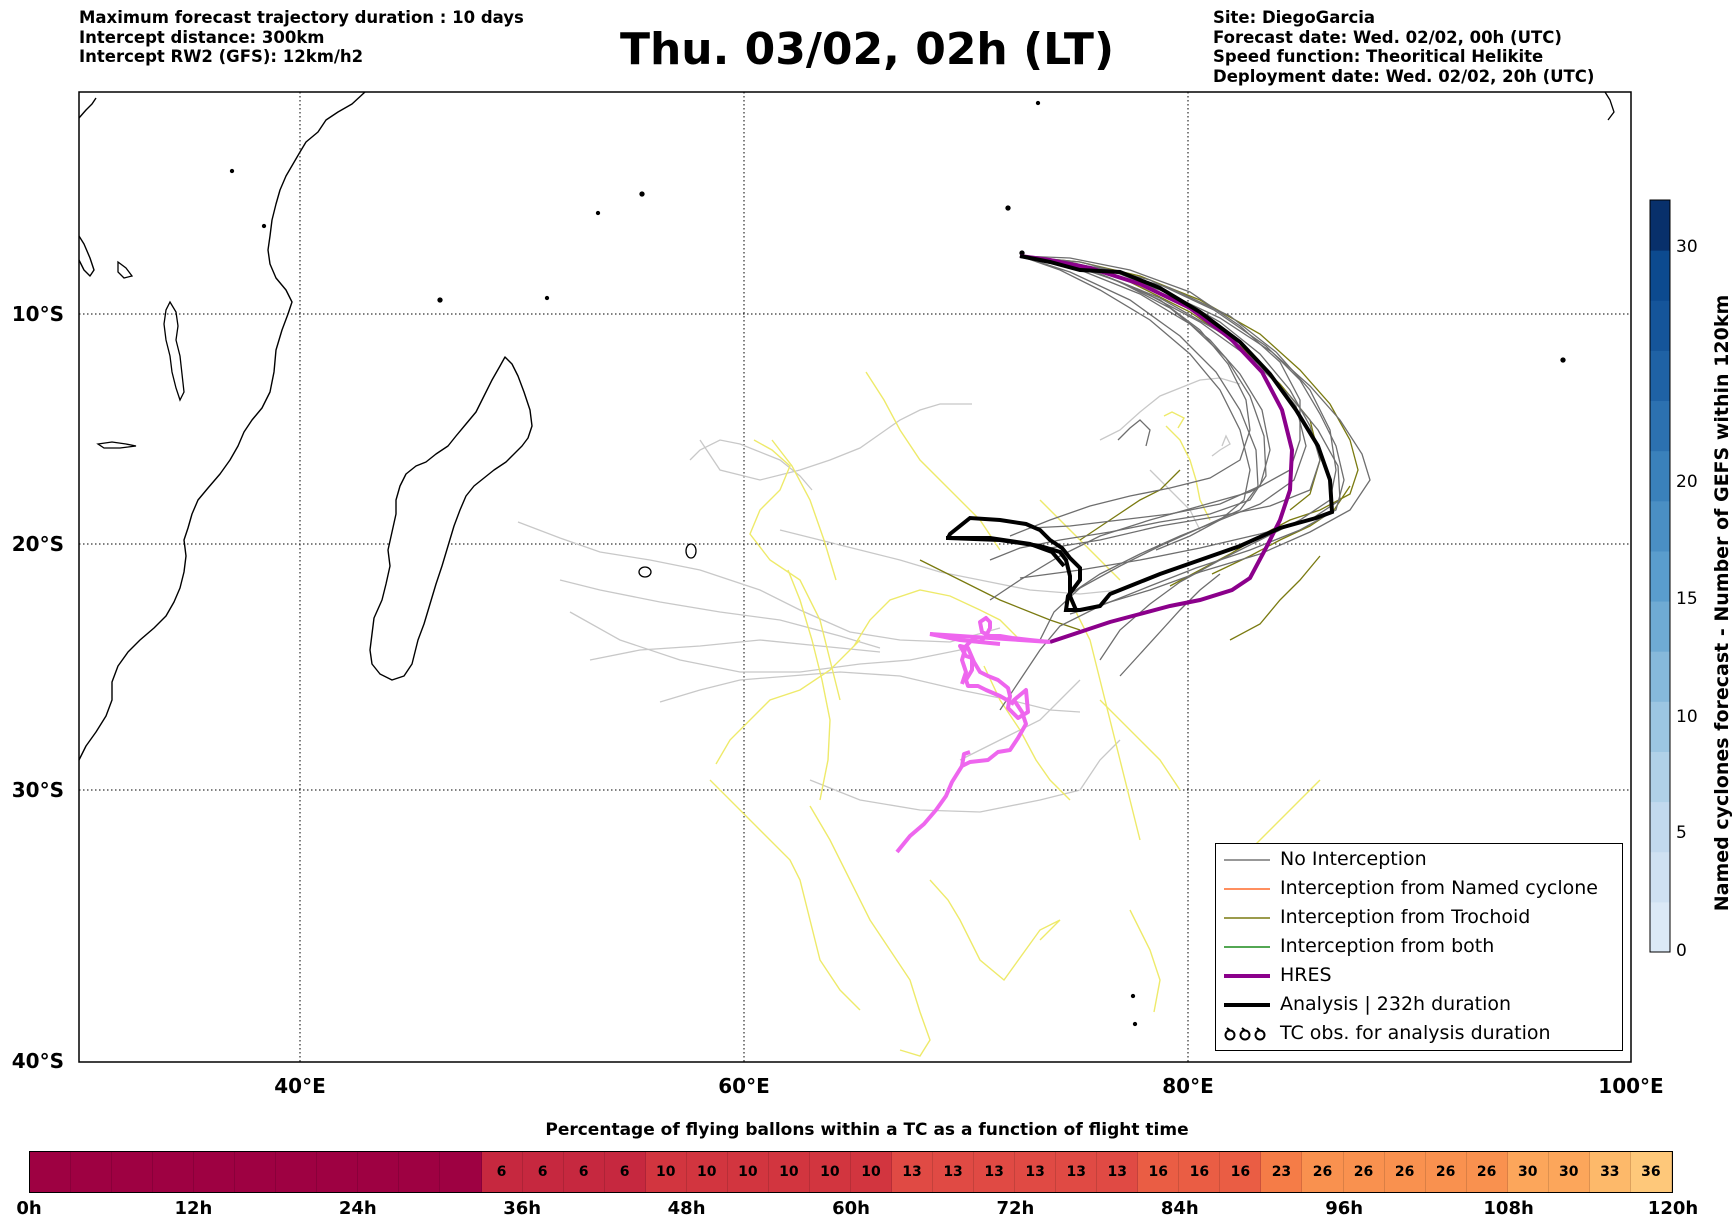 The width and height of the screenshot is (1734, 1223). I want to click on colorbar-tick-0: 0, so click(1681, 951).